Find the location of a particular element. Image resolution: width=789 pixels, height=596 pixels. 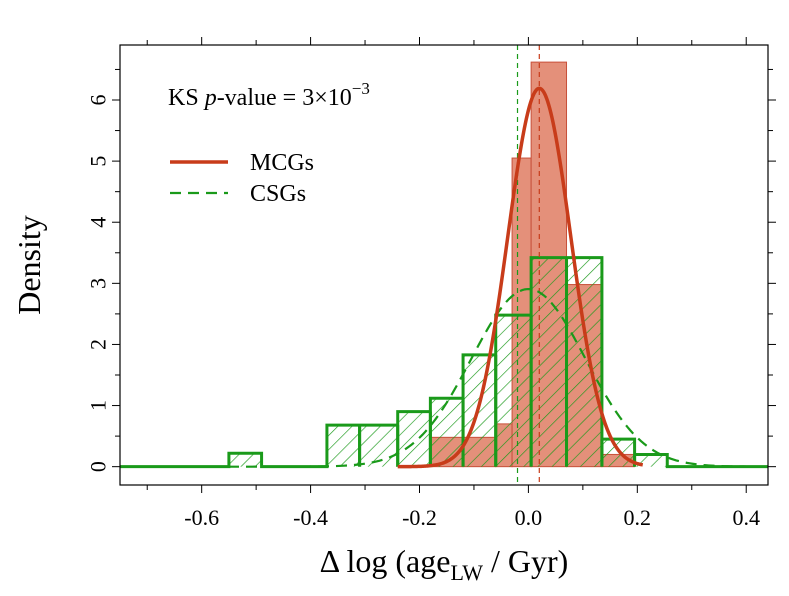

ks-annotation: KS p-value = 3×10−3 is located at coordinates (269, 95).